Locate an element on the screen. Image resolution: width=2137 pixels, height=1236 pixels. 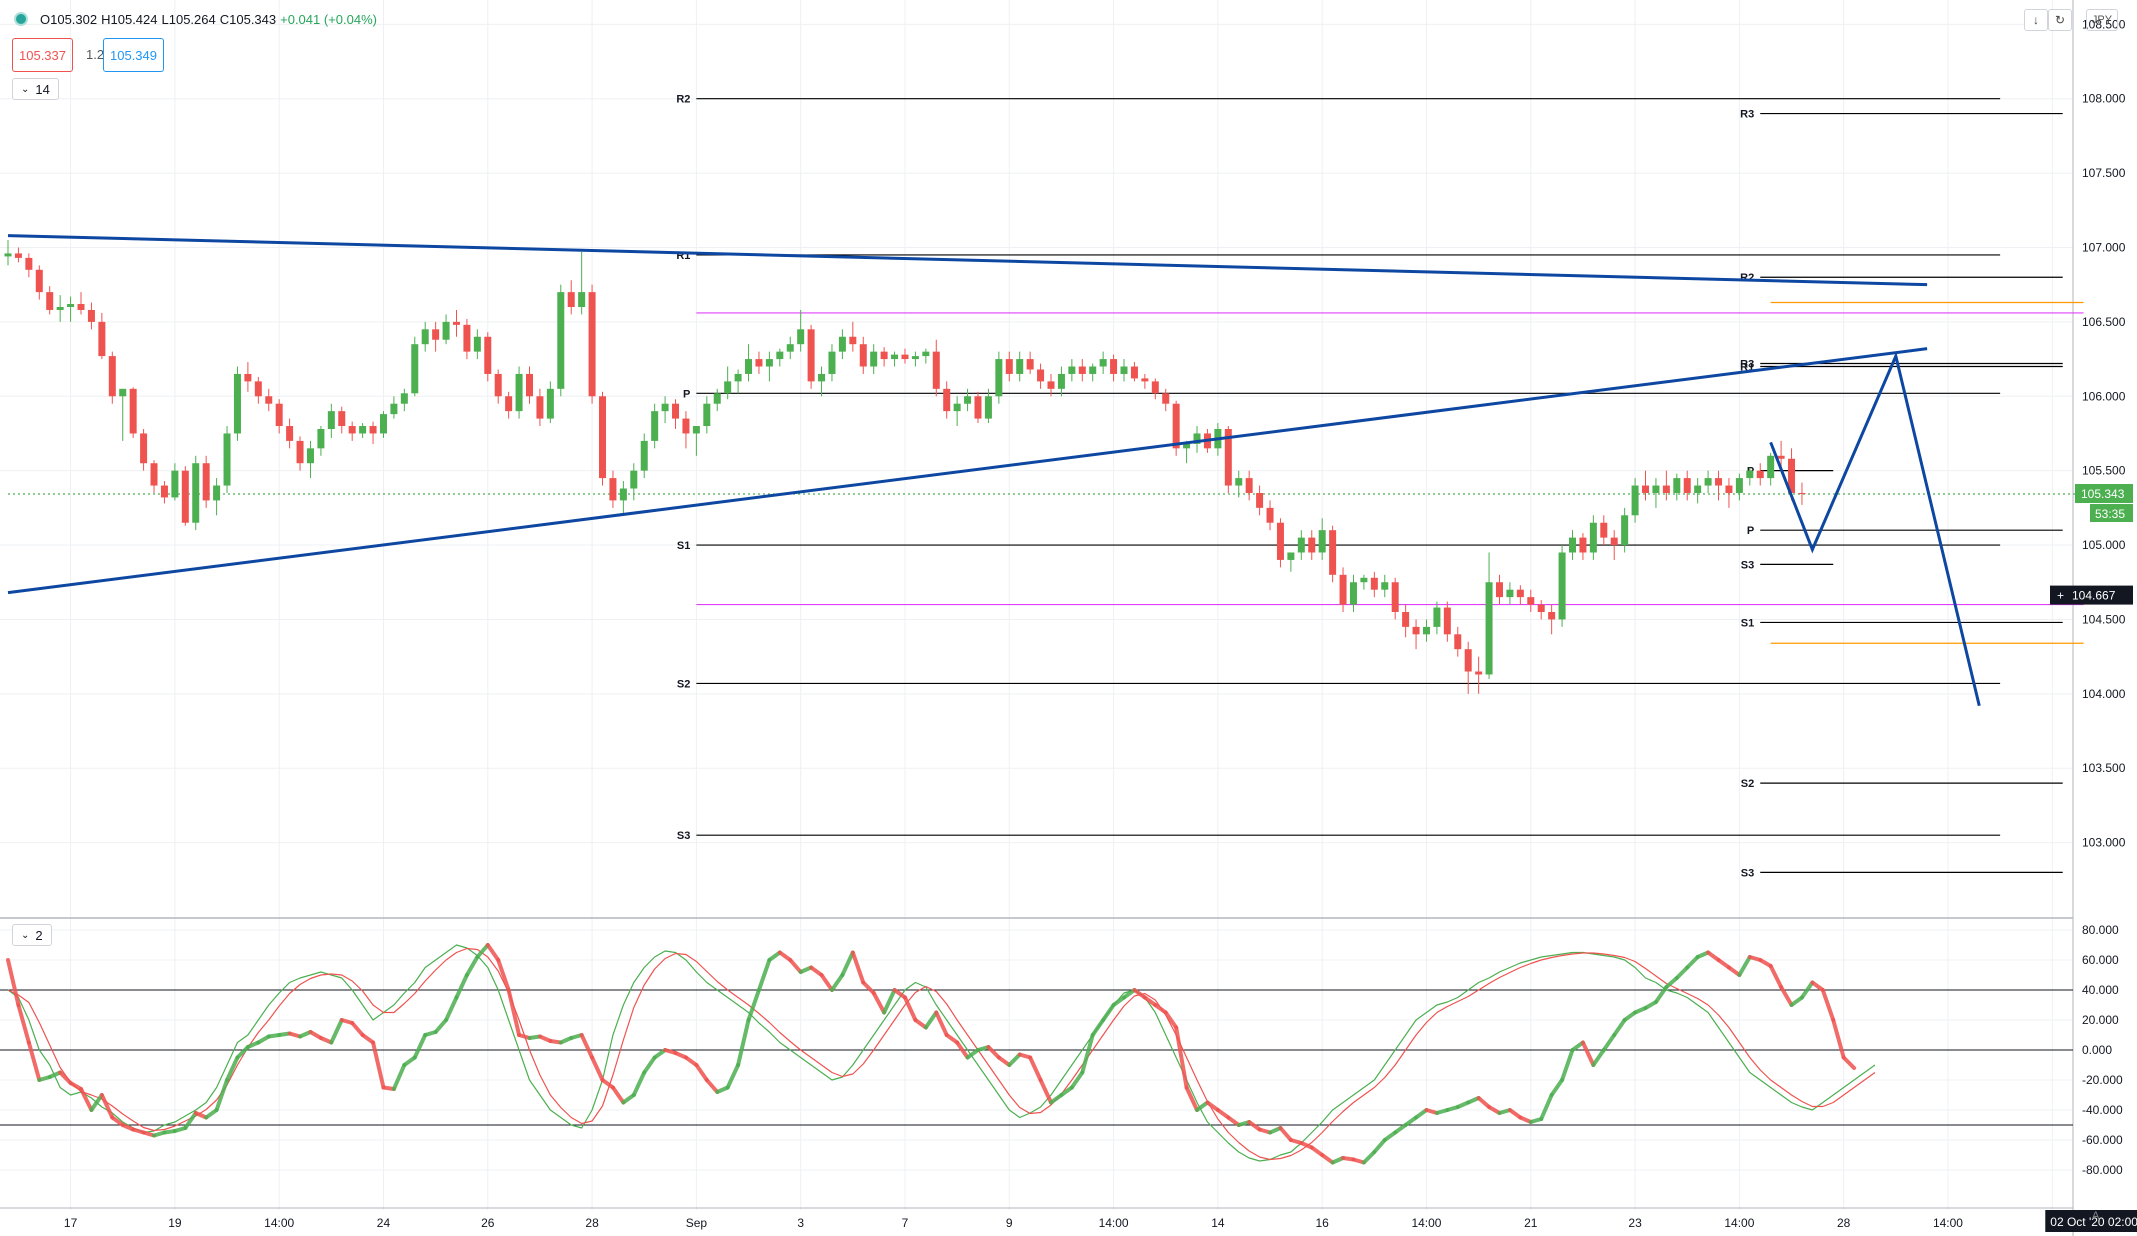
pivot-label: P is located at coordinates (686, 394).